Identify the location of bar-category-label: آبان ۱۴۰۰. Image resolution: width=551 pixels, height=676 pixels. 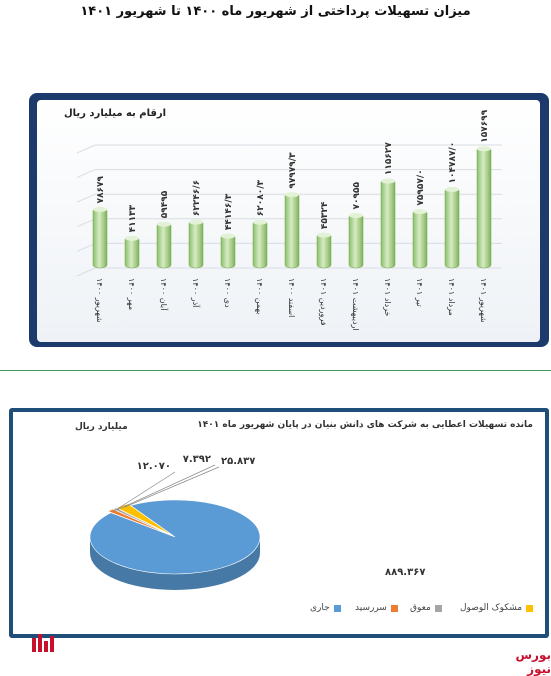
(164, 294).